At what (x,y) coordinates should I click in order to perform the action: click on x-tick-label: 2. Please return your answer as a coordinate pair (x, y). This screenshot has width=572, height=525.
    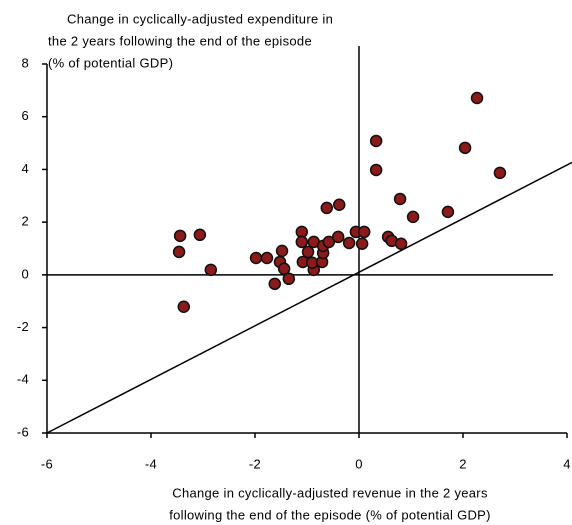
    Looking at the image, I should click on (463, 463).